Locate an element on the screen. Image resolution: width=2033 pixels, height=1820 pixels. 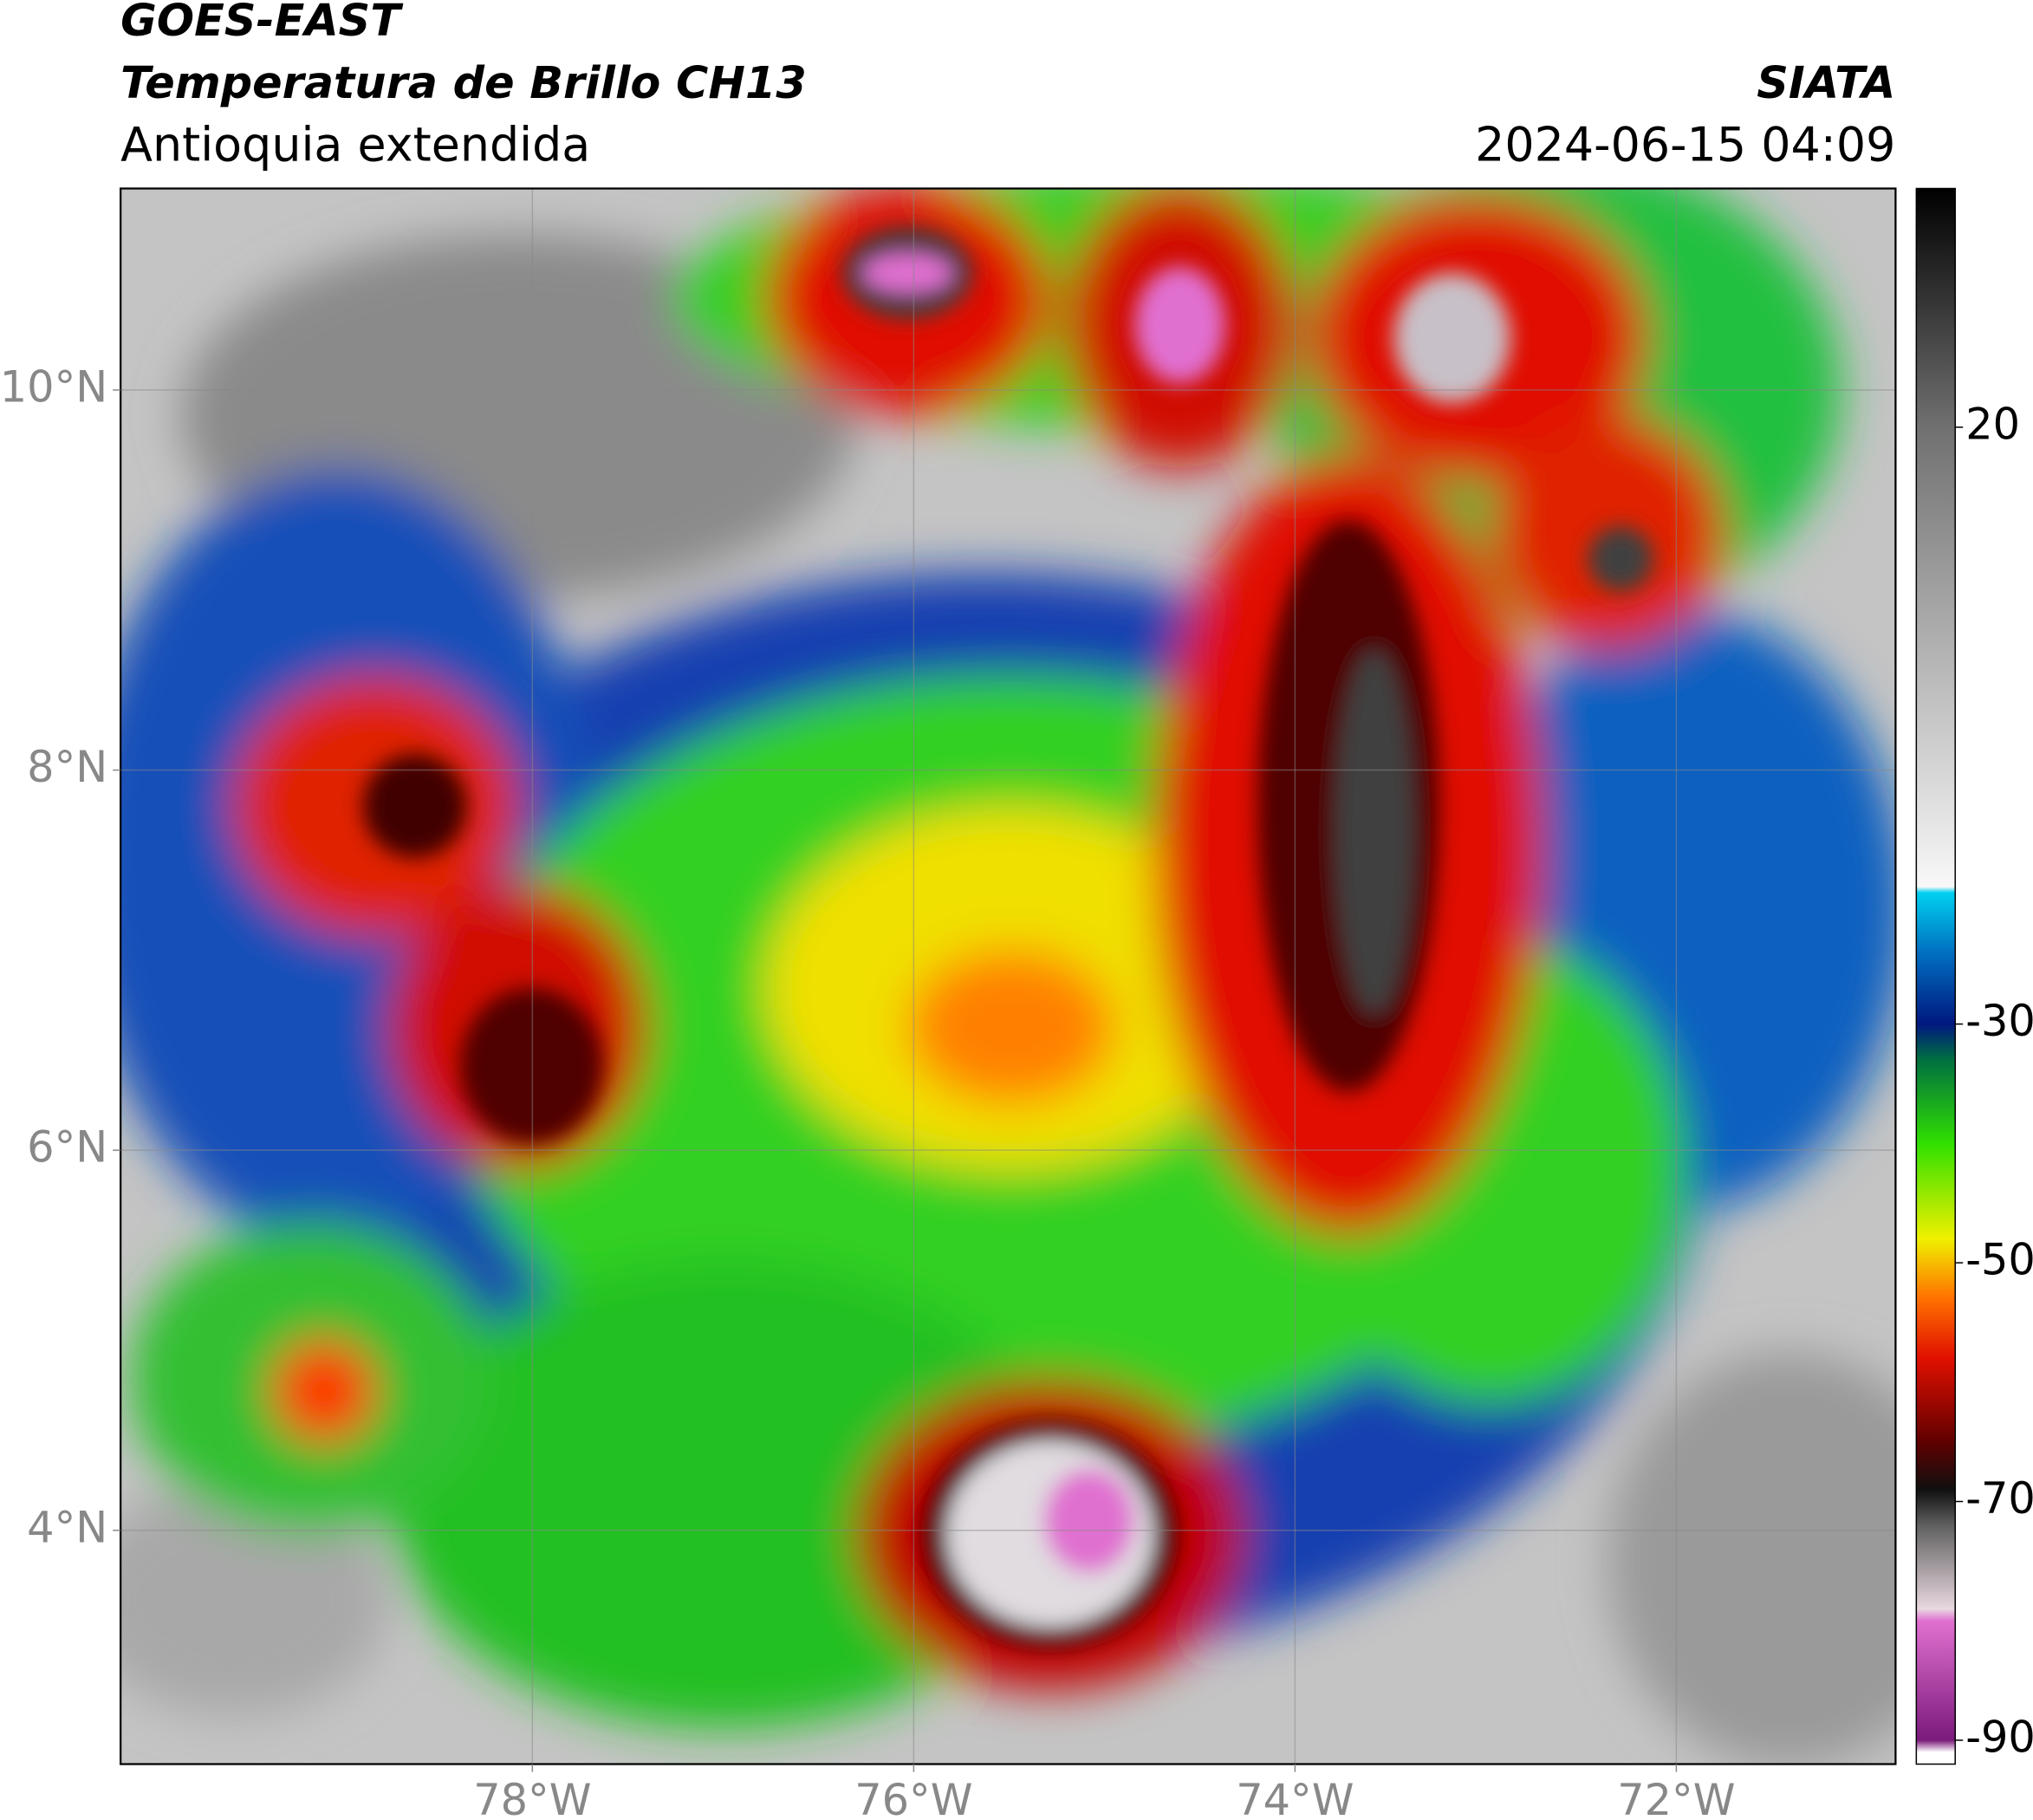
colorbar-tick-label: -70 is located at coordinates (1999, 1498).